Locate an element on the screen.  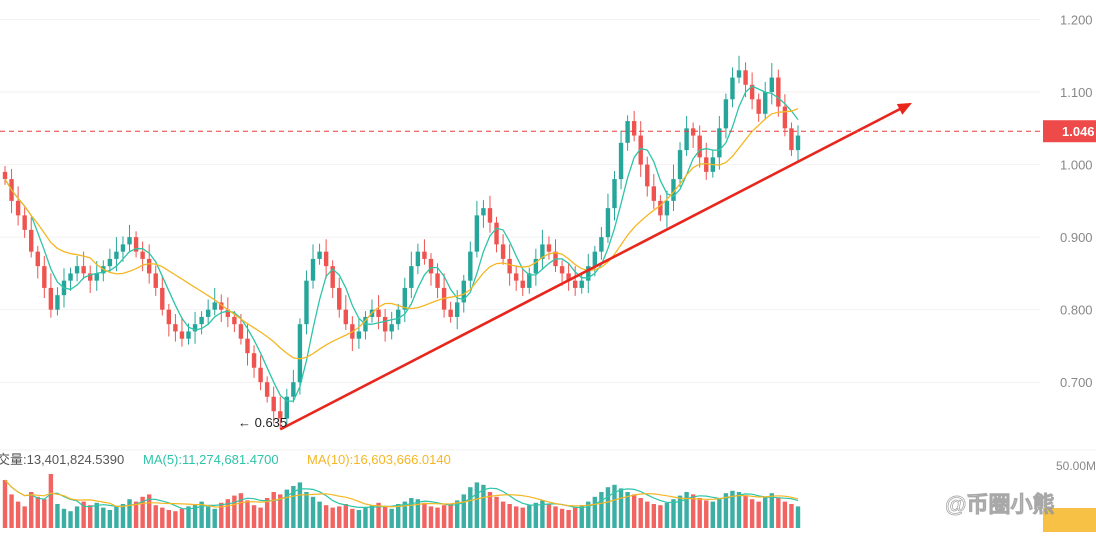
volume-axis-tag is located at coordinates (1069, 520).